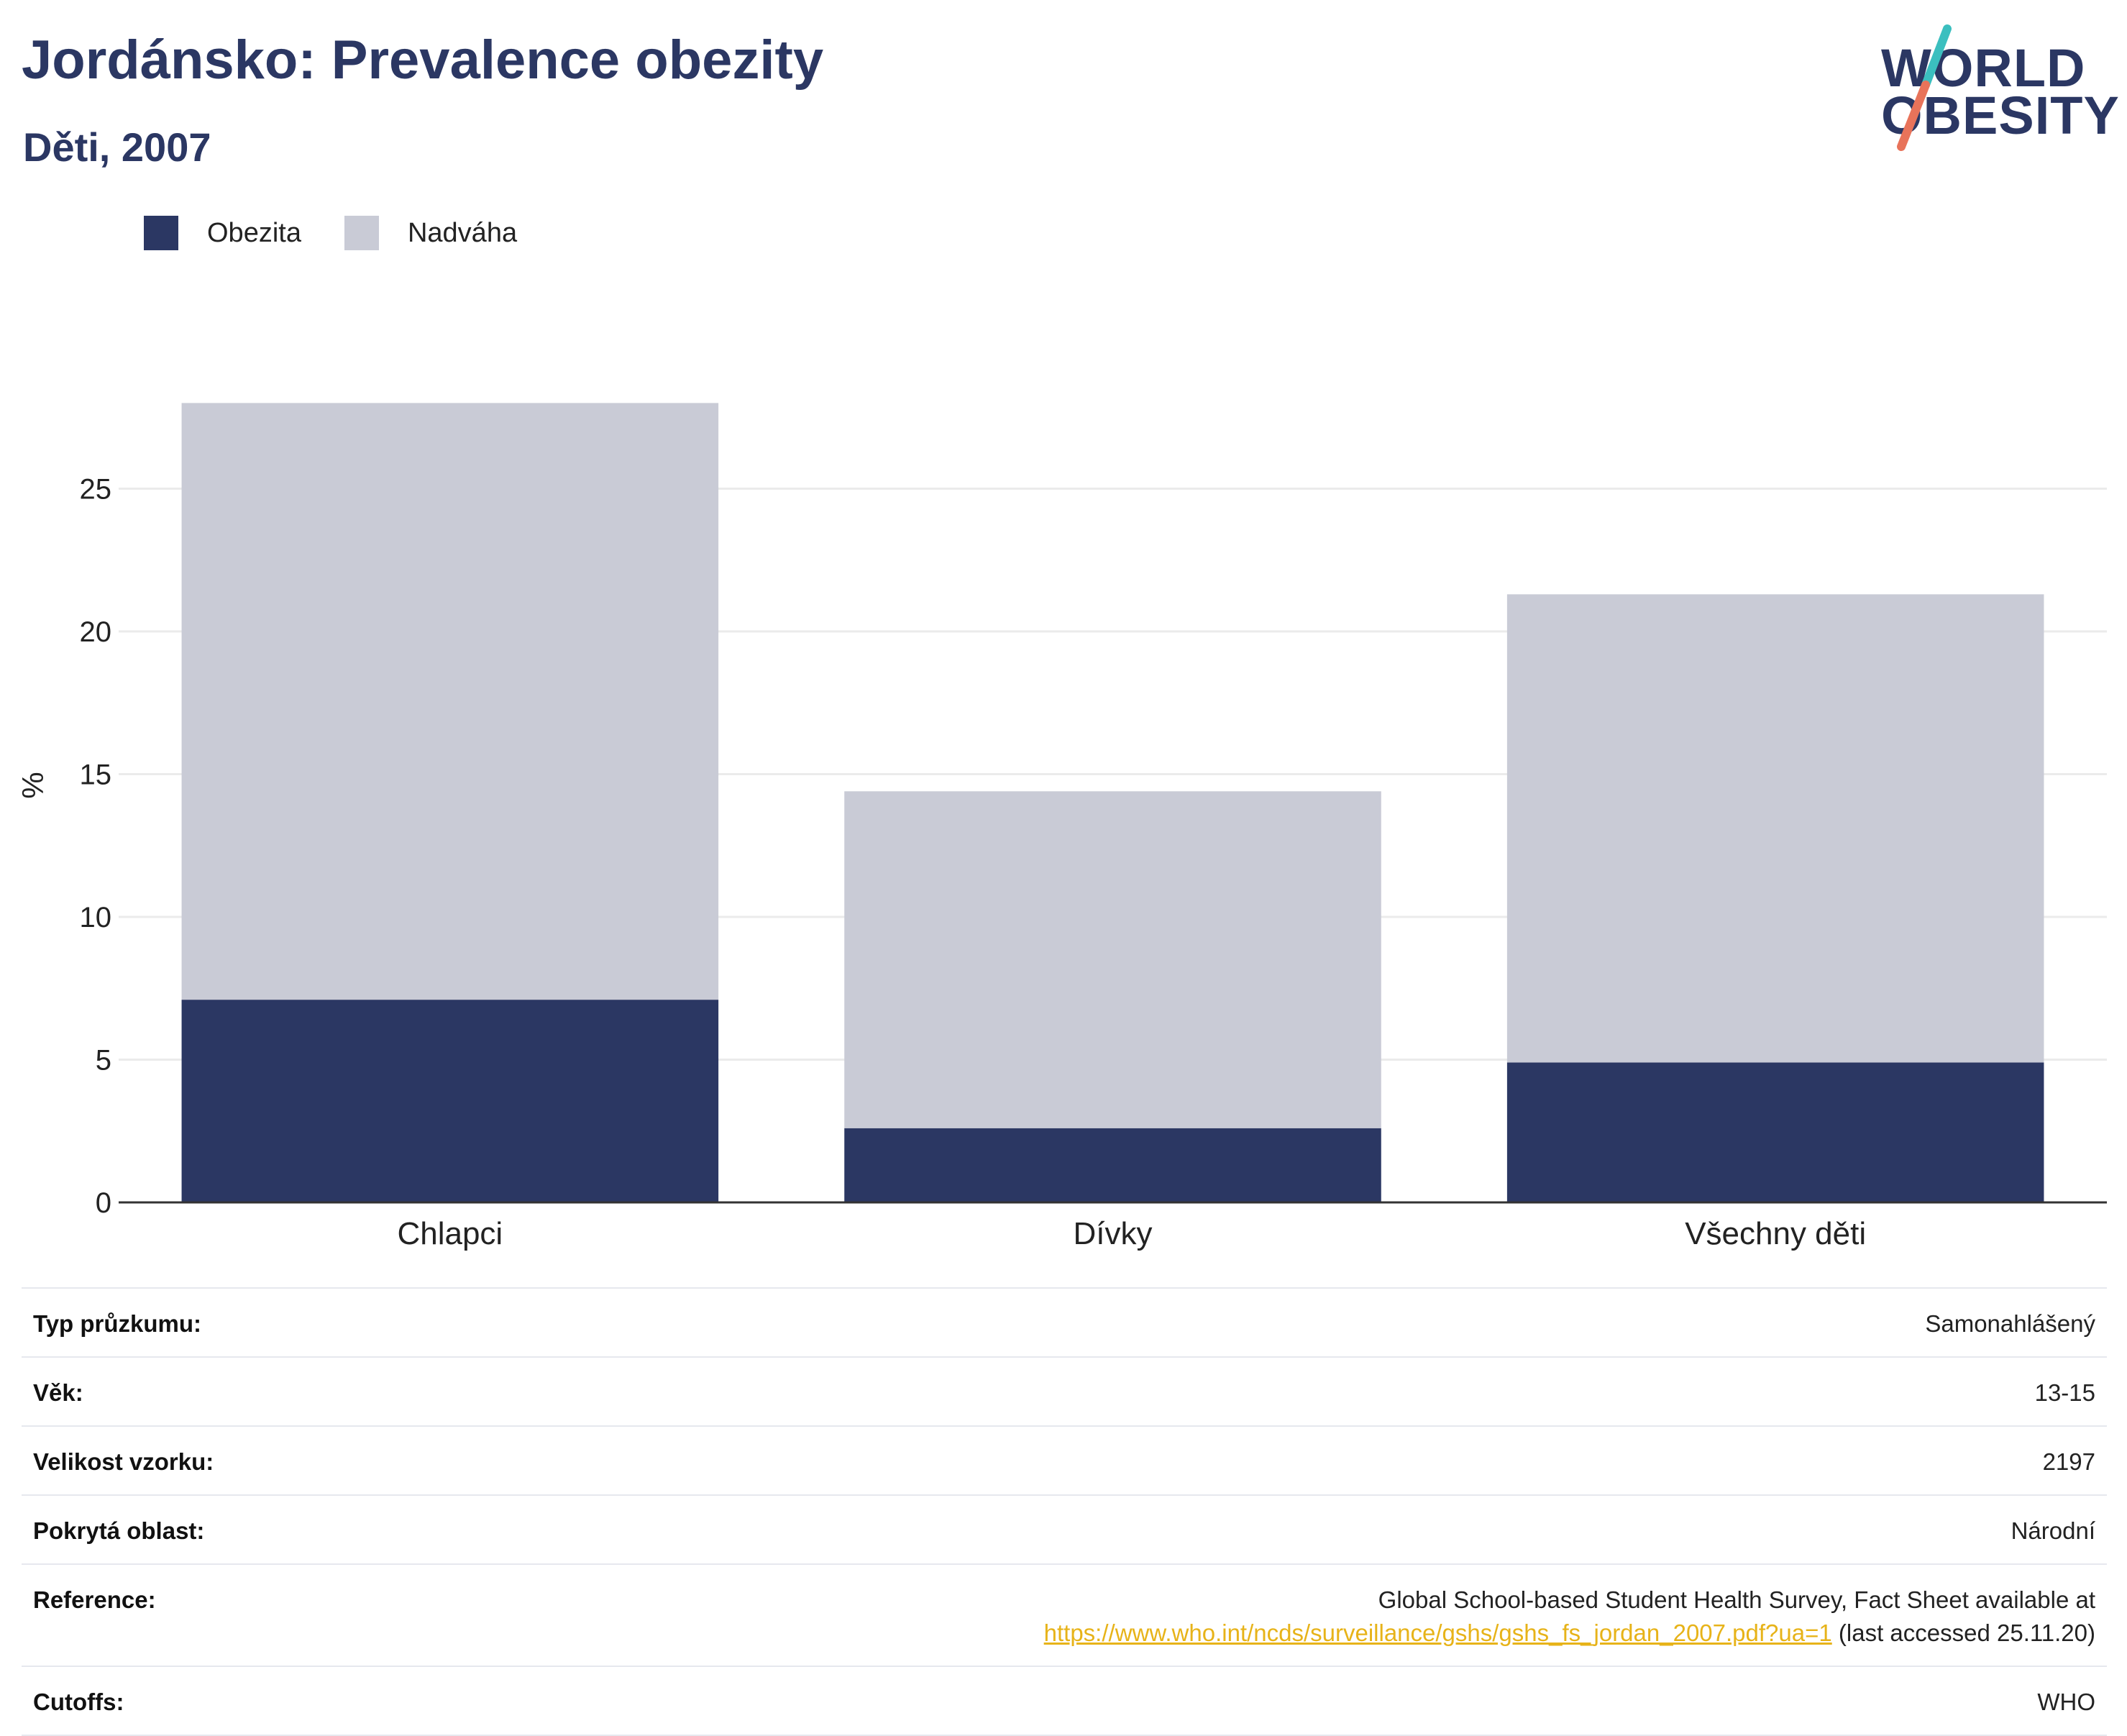  What do you see at coordinates (119, 1530) in the screenshot?
I see `info-label: Pokrytá oblast:` at bounding box center [119, 1530].